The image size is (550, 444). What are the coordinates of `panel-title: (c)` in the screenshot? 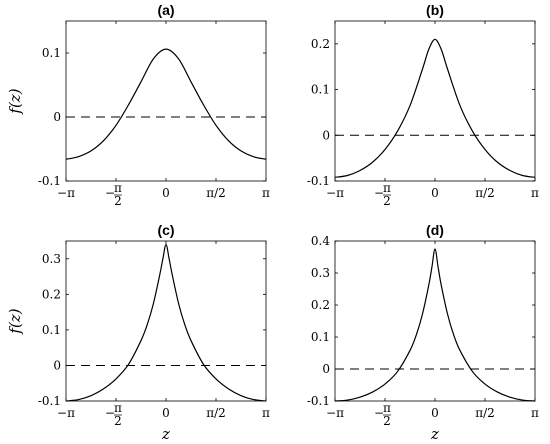 It's located at (165, 230).